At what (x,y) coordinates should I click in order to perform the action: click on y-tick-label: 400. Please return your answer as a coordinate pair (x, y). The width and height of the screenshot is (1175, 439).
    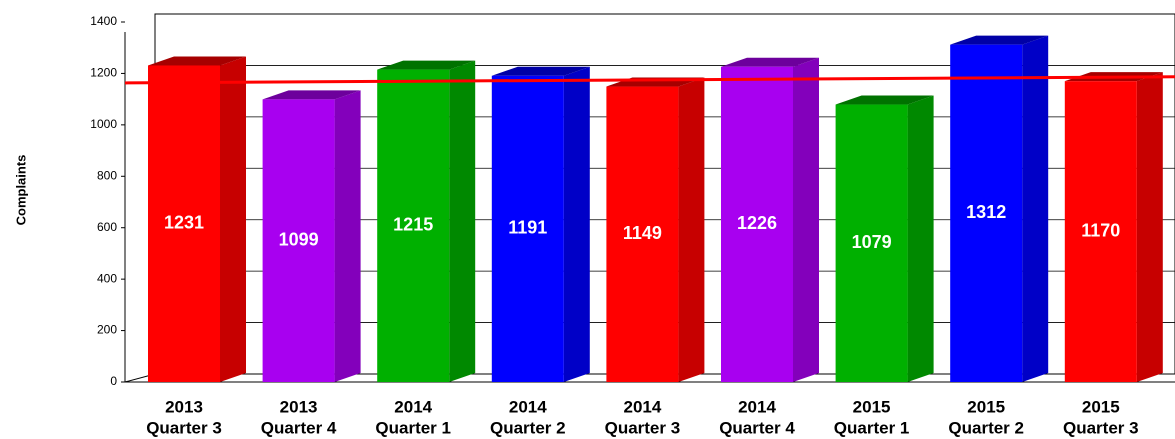
    Looking at the image, I should click on (107, 278).